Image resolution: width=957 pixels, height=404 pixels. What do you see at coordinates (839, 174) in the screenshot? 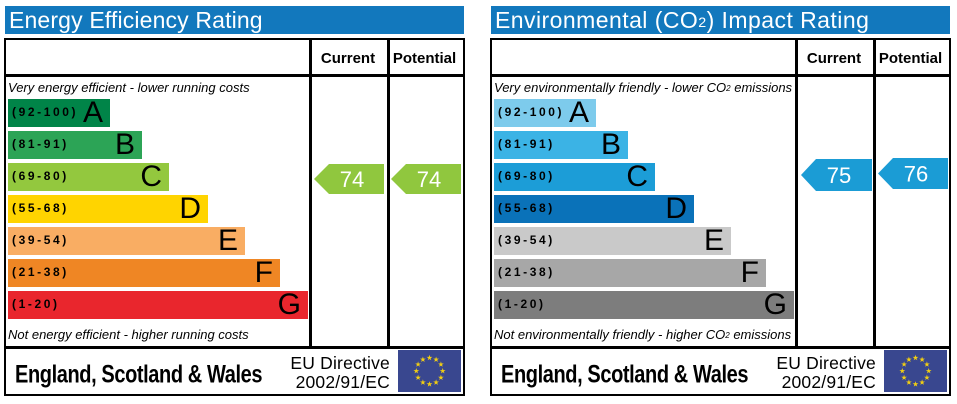
I see `svg-text: 75` at bounding box center [839, 174].